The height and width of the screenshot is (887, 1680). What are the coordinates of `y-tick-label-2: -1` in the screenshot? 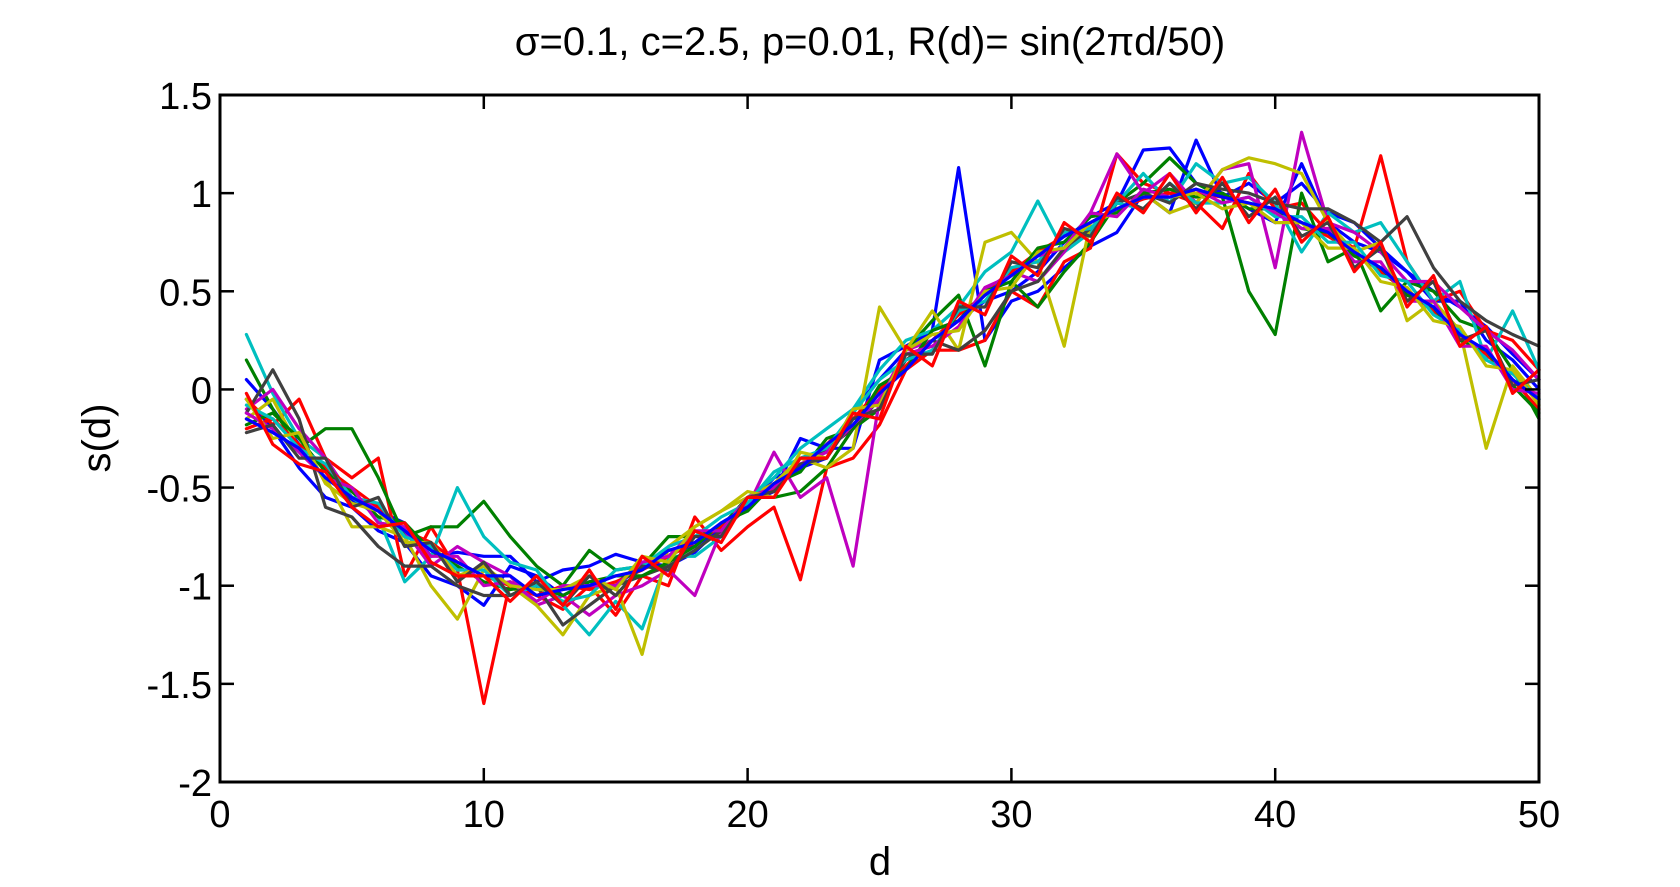 It's located at (195, 588).